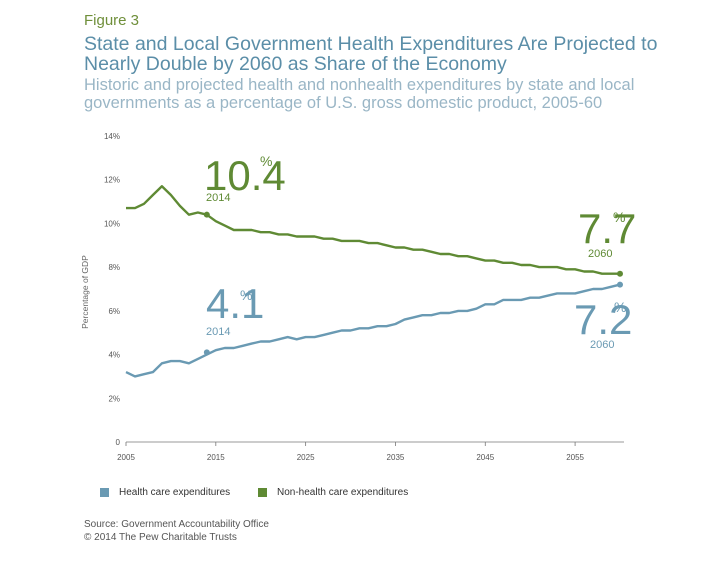 The width and height of the screenshot is (712, 566). I want to click on series-line-health, so click(373, 330).